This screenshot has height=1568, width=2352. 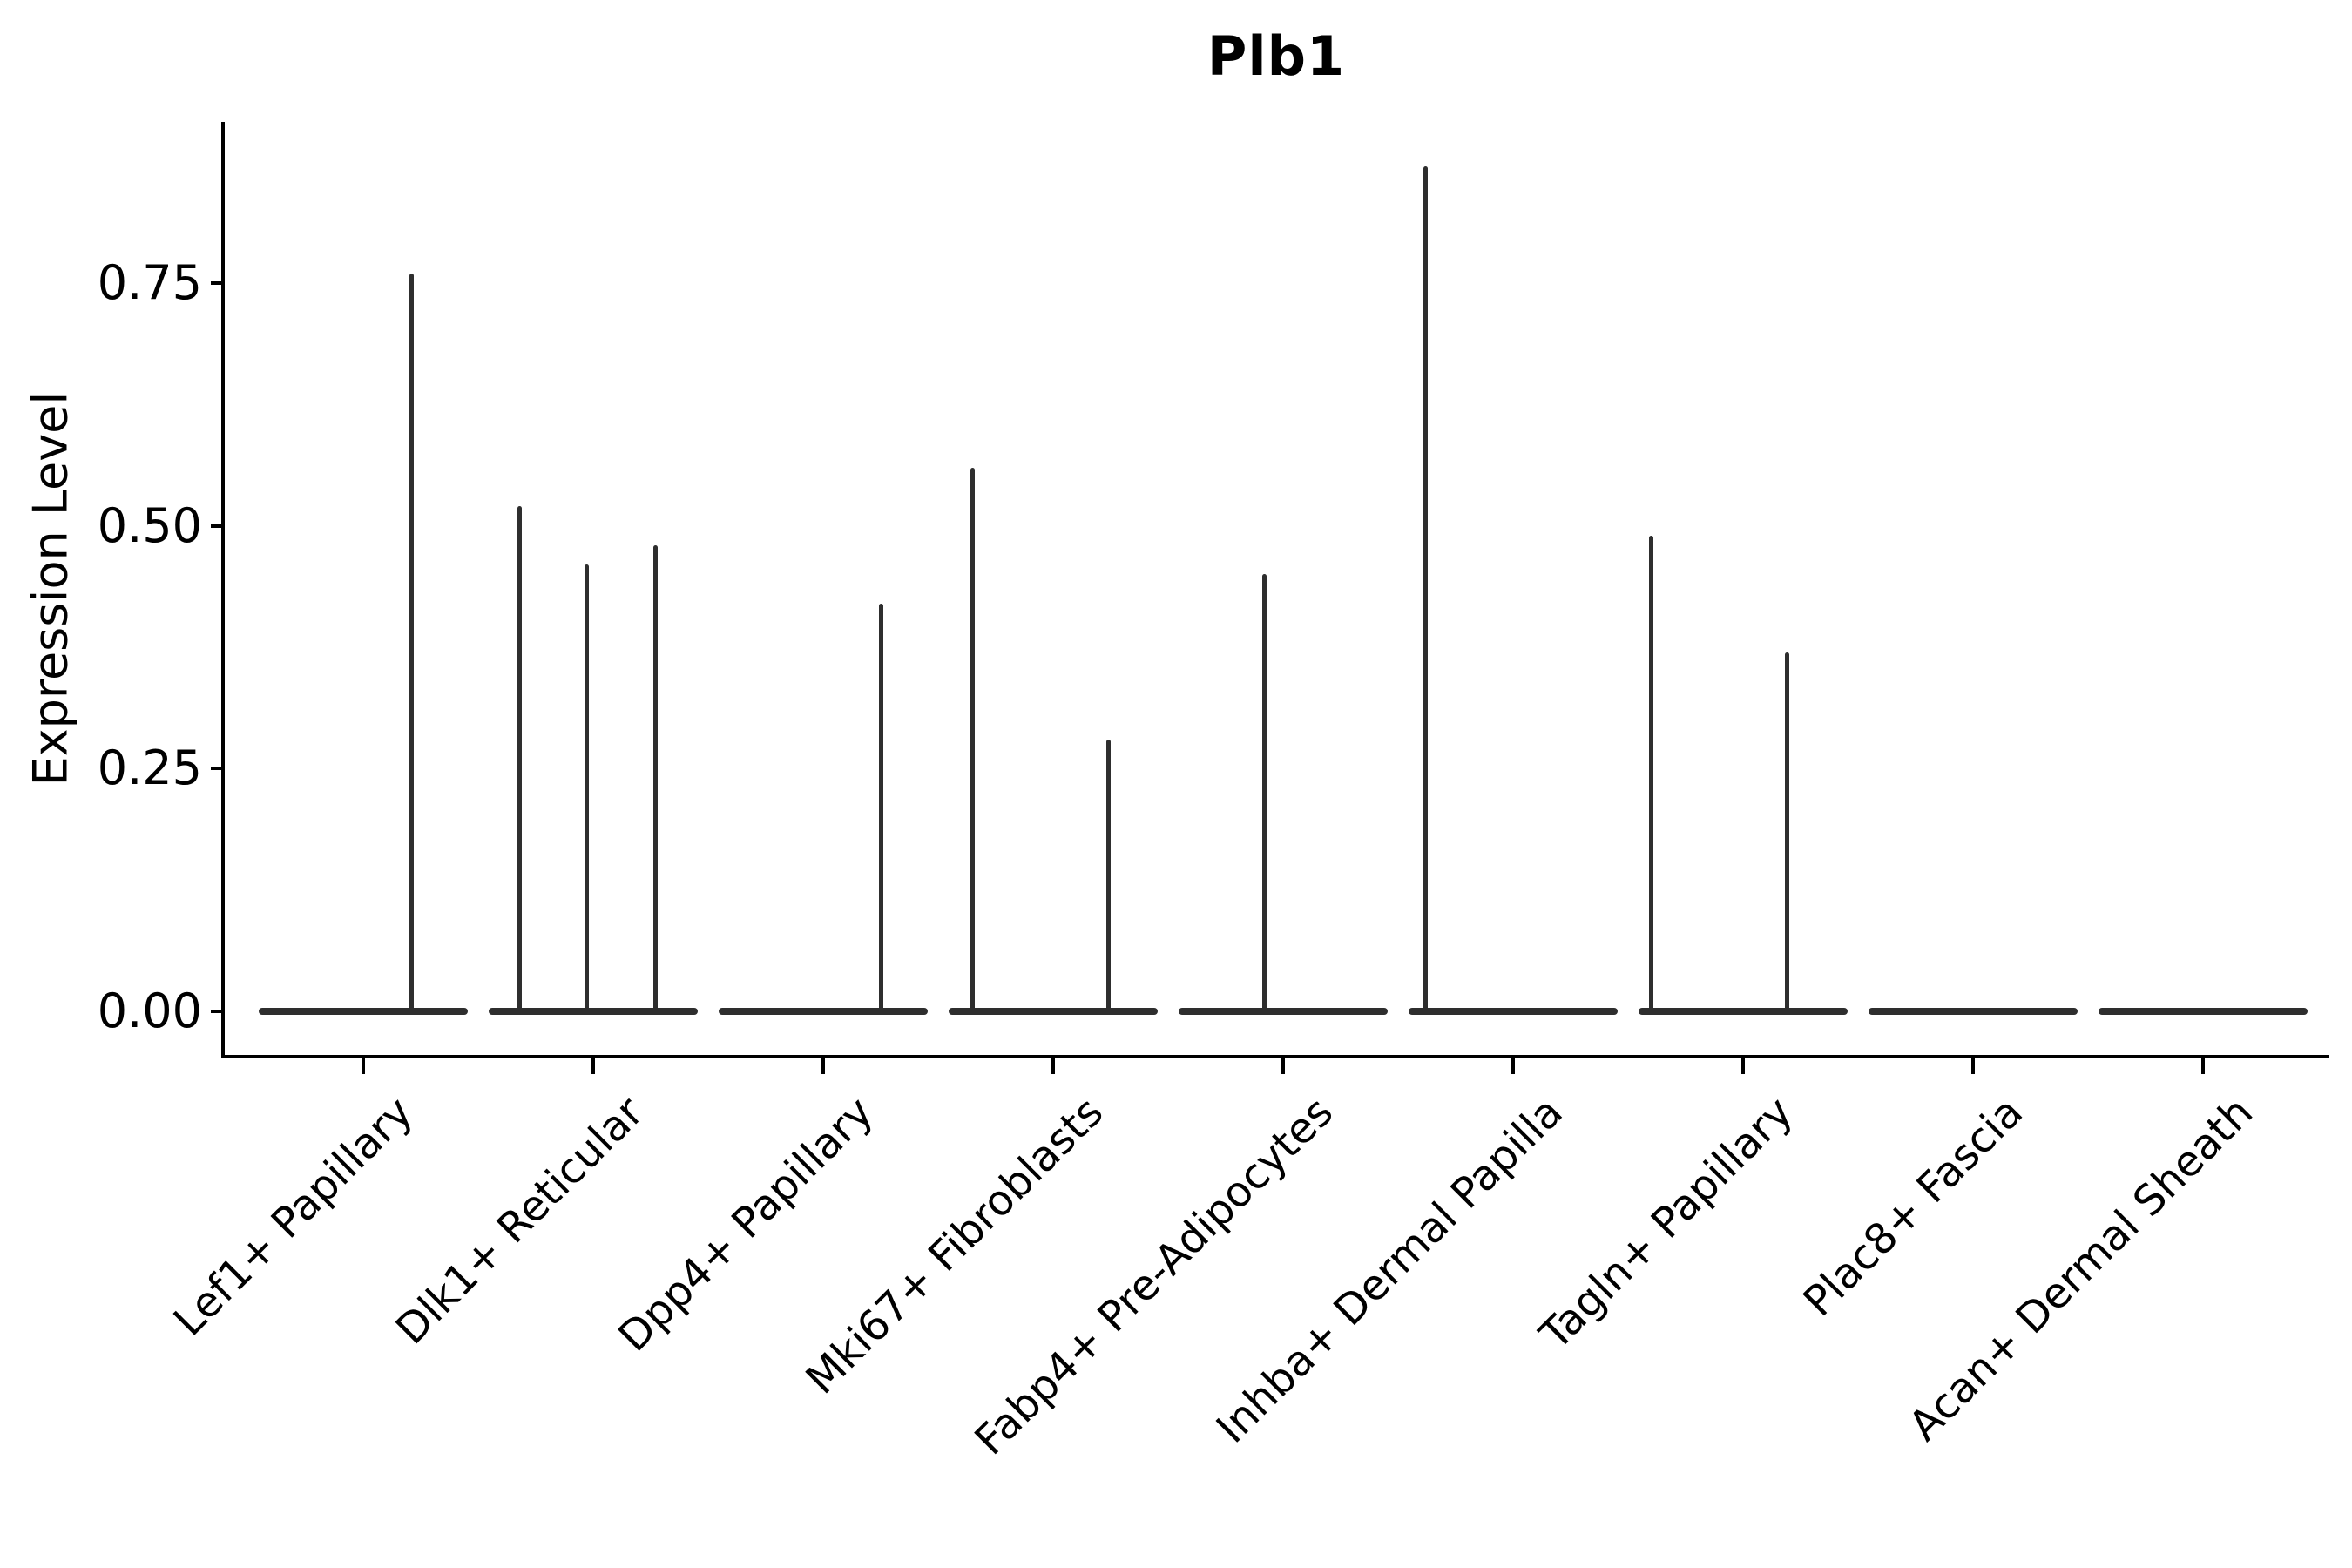 I want to click on x-axis-spine, so click(x=1275, y=1056).